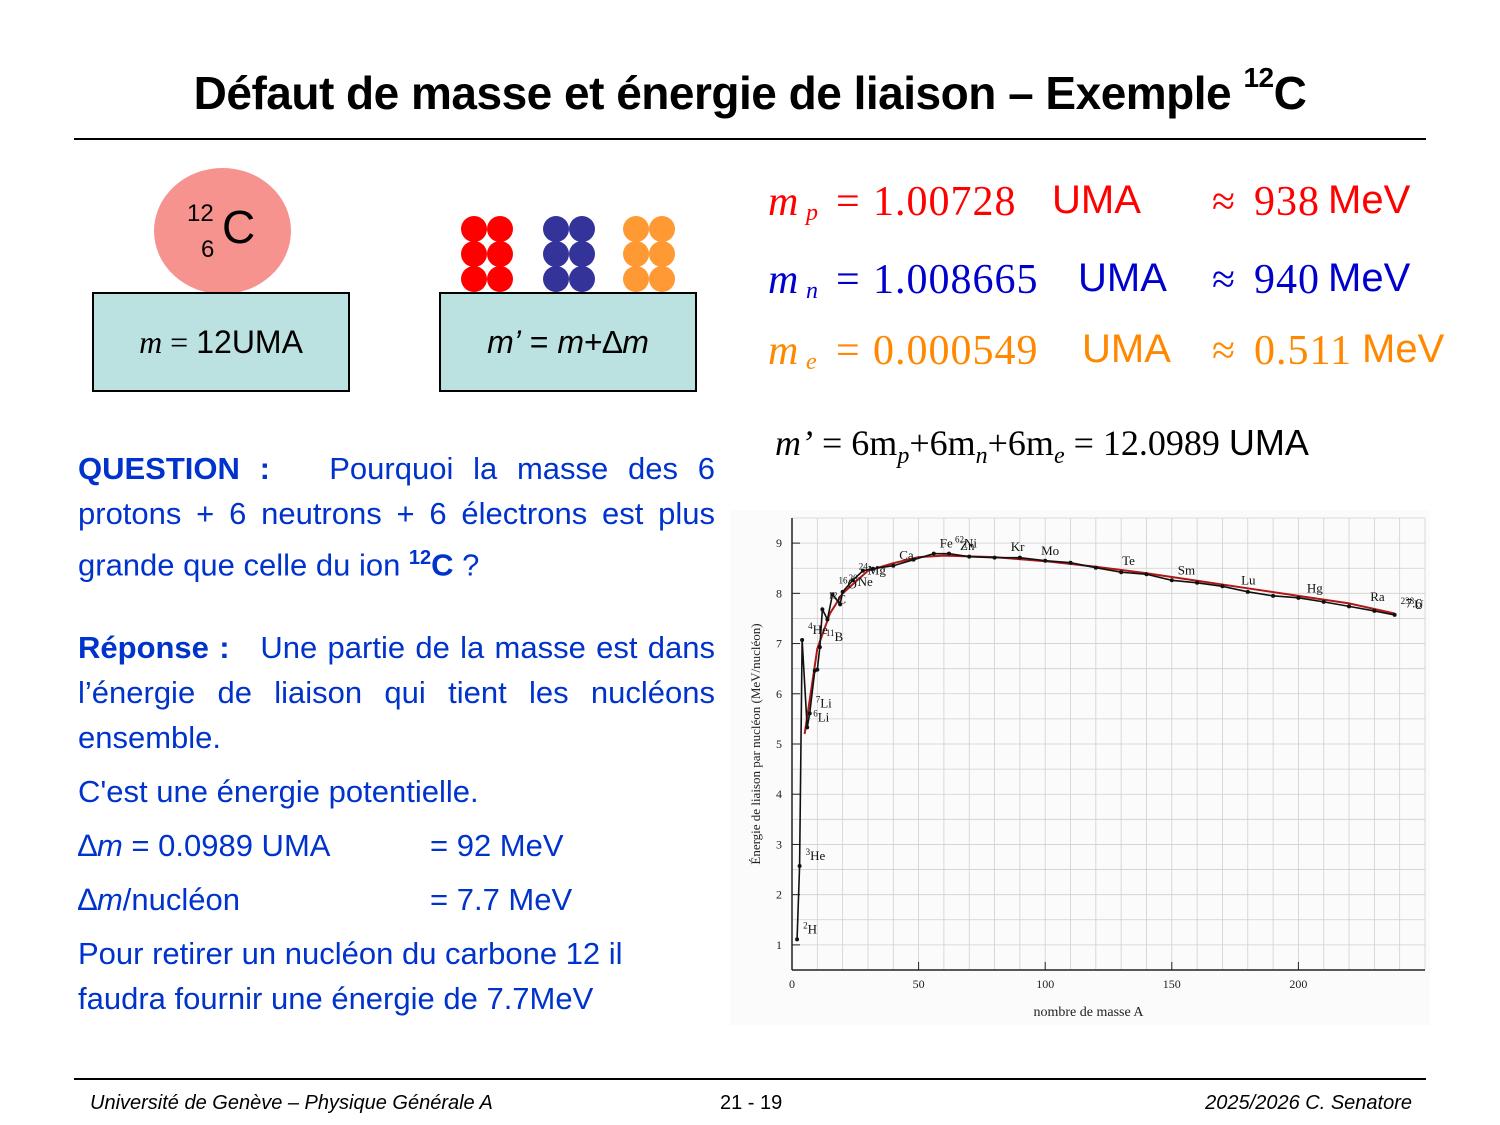  What do you see at coordinates (1308, 1103) in the screenshot?
I see `footer-right: 2025/2026 C. Senatore` at bounding box center [1308, 1103].